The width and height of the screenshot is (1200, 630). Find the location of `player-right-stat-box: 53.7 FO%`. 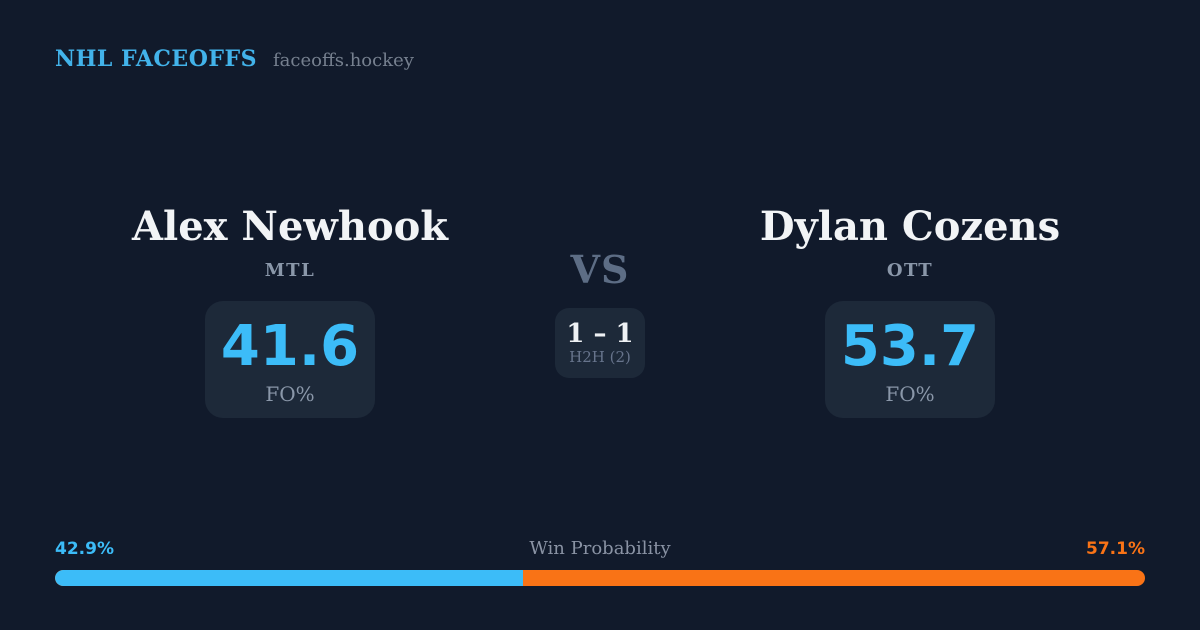

player-right-stat-box: 53.7 FO% is located at coordinates (910, 359).